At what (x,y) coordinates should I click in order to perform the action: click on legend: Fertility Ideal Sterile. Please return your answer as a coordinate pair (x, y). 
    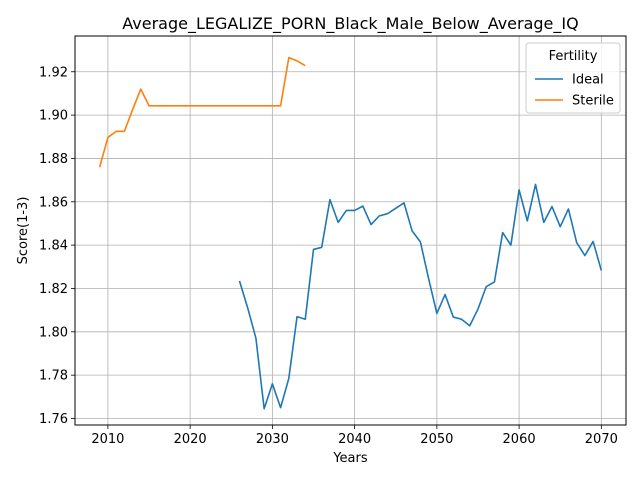
    Looking at the image, I should click on (573, 78).